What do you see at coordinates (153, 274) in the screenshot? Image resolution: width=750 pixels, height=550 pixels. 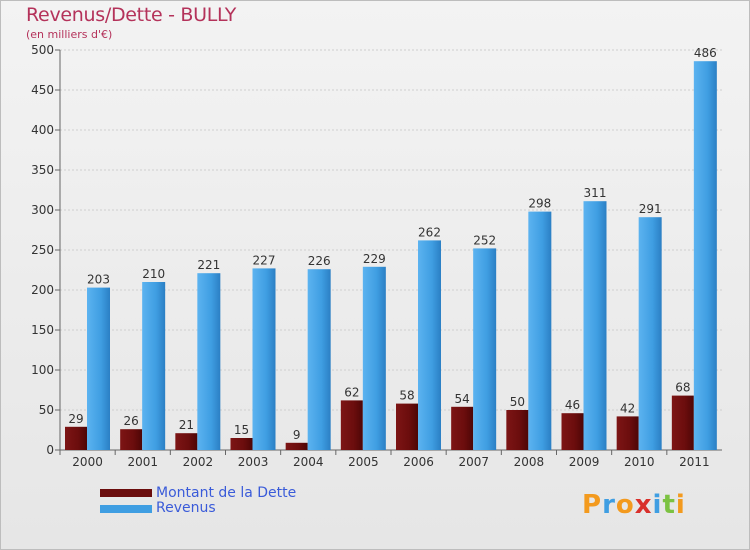 I see `data-label-revenus: 210` at bounding box center [153, 274].